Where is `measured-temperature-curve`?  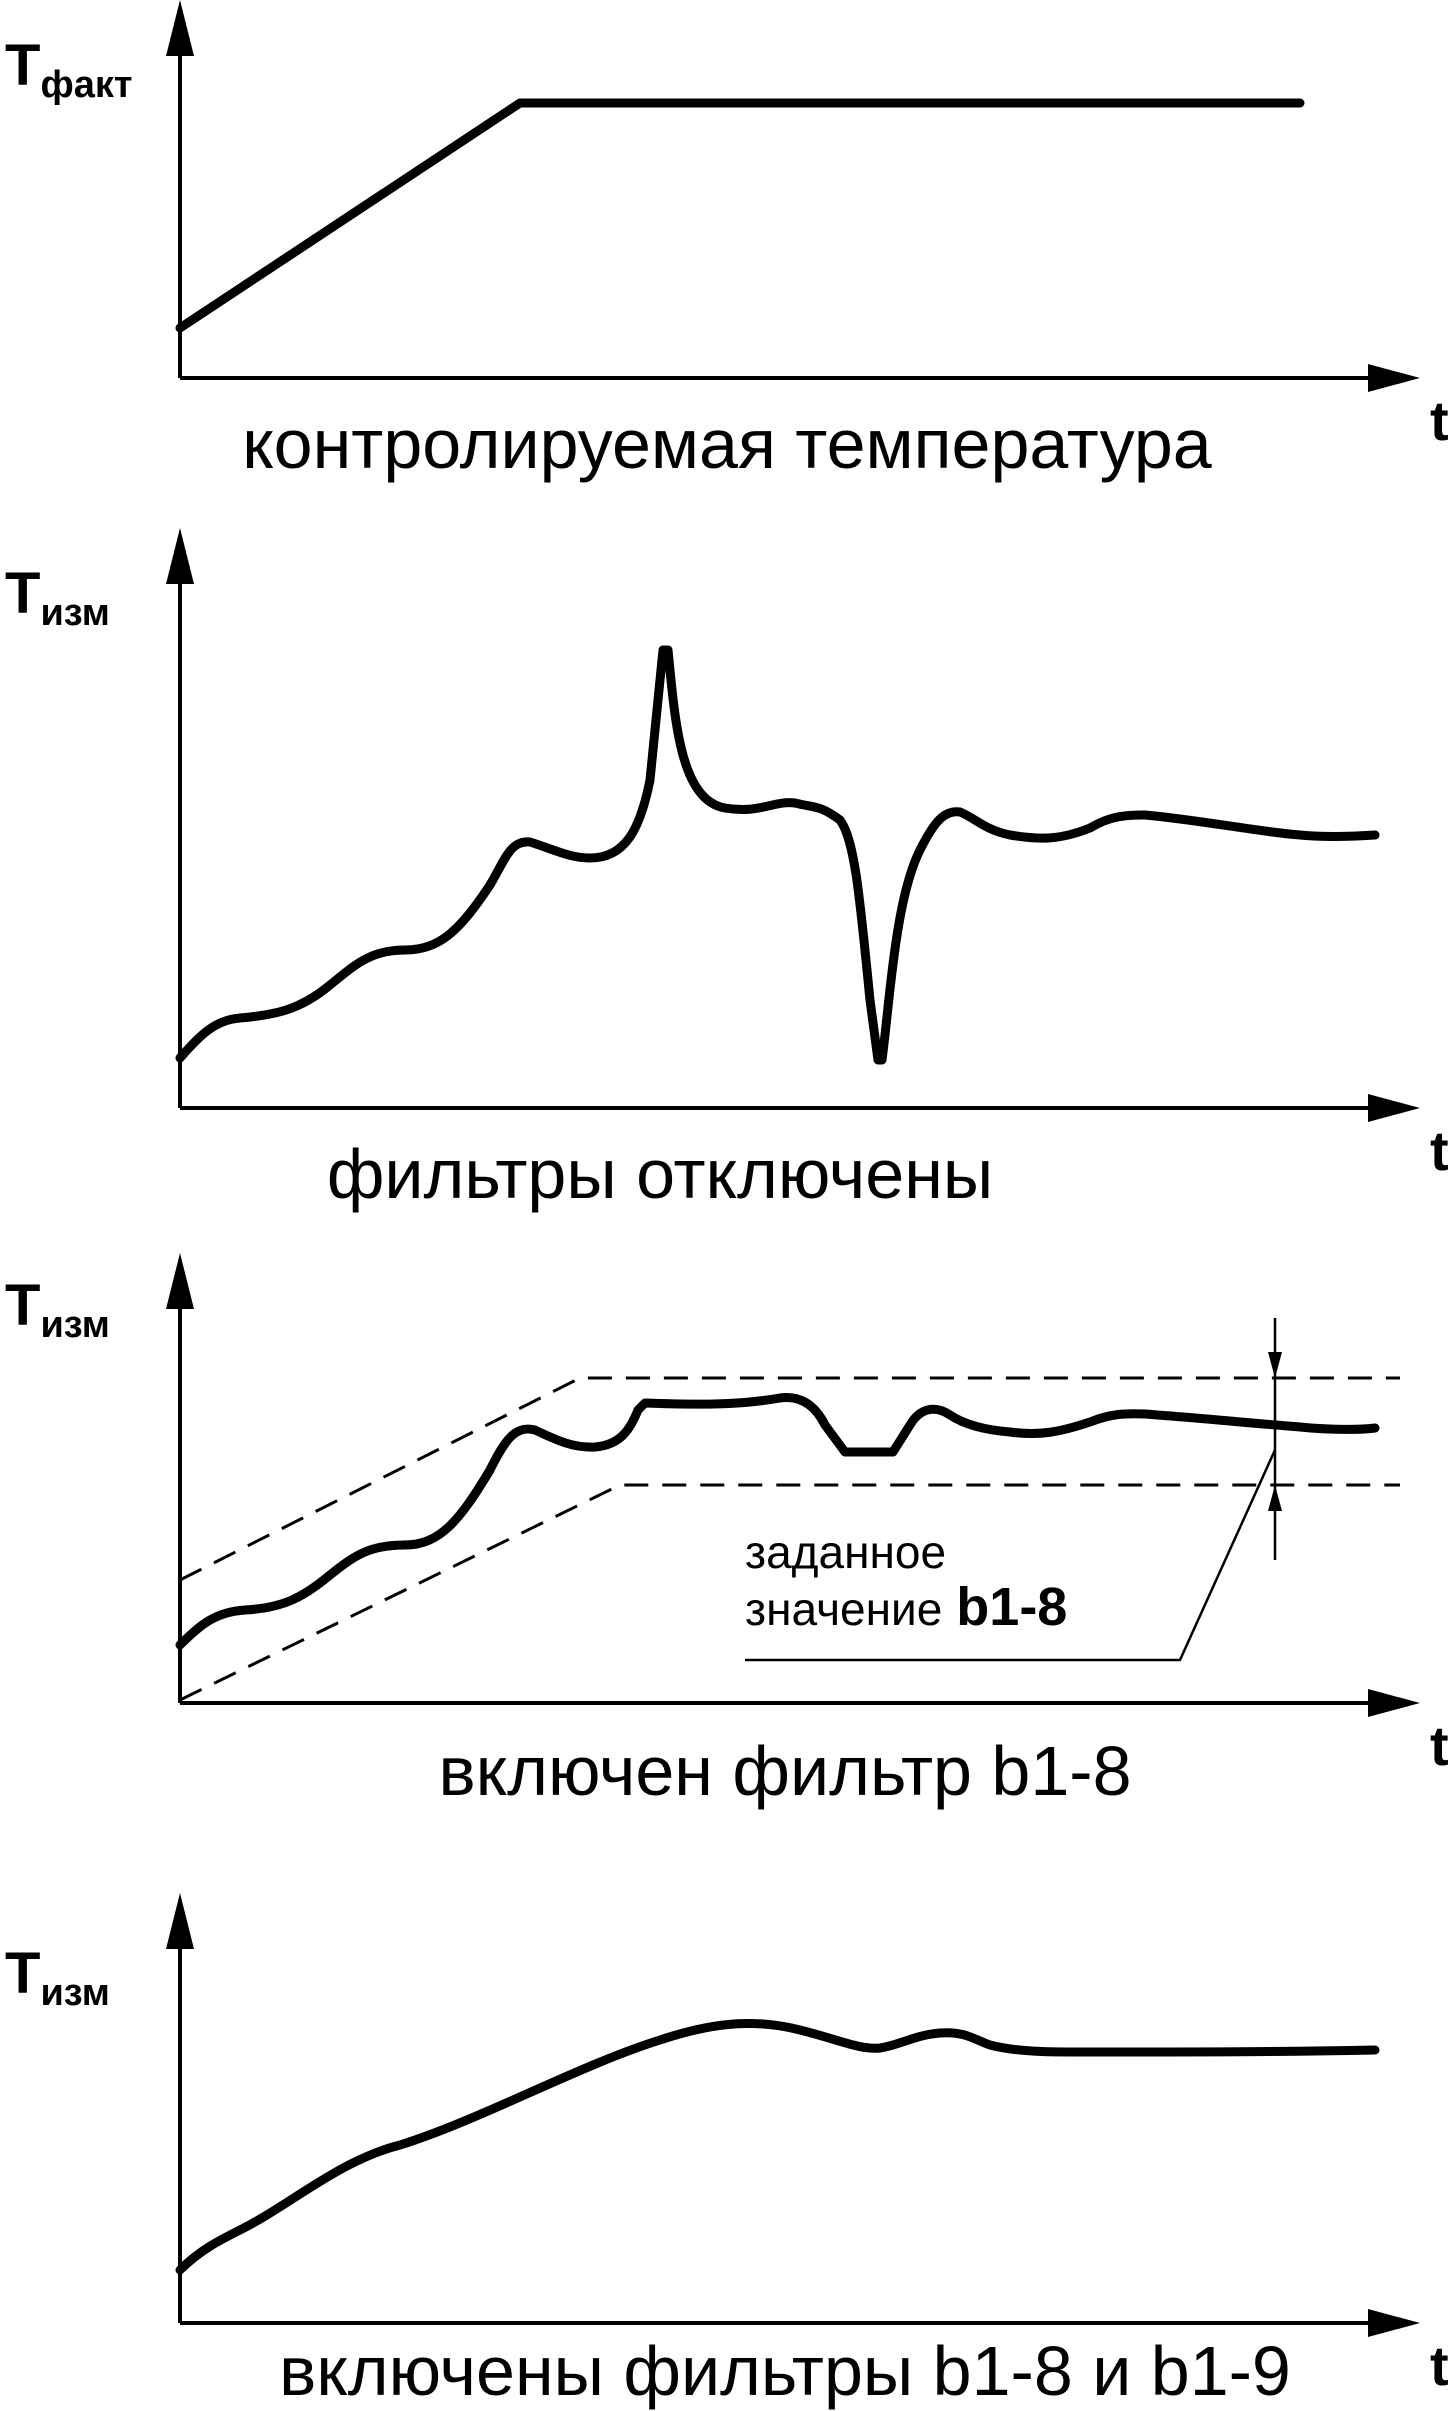 measured-temperature-curve is located at coordinates (777, 855).